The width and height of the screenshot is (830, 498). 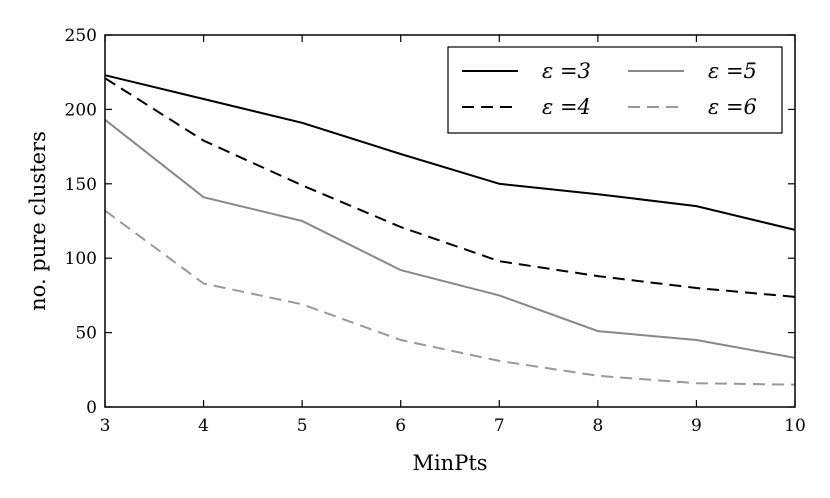 What do you see at coordinates (732, 71) in the screenshot?
I see `legend-label-3: ε =5` at bounding box center [732, 71].